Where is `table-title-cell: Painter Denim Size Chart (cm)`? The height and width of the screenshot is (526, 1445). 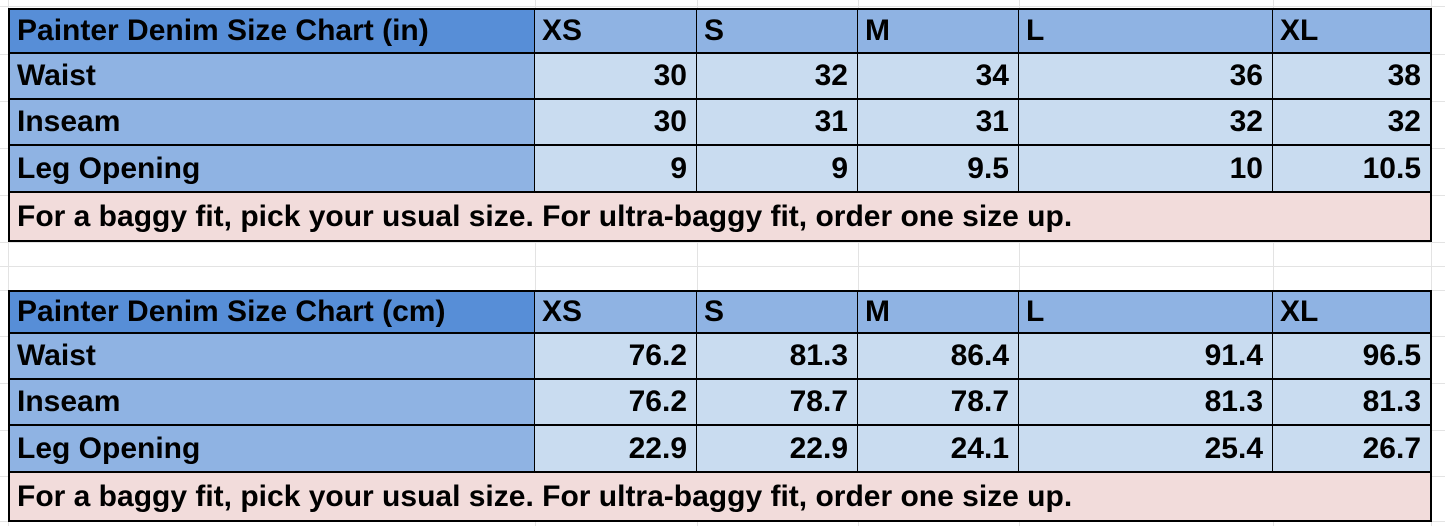 table-title-cell: Painter Denim Size Chart (cm) is located at coordinates (272, 313).